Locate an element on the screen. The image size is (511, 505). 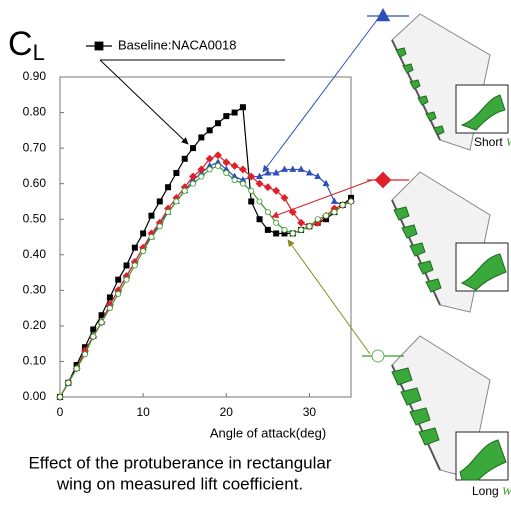
x-tick-label: 30 is located at coordinates (310, 412).